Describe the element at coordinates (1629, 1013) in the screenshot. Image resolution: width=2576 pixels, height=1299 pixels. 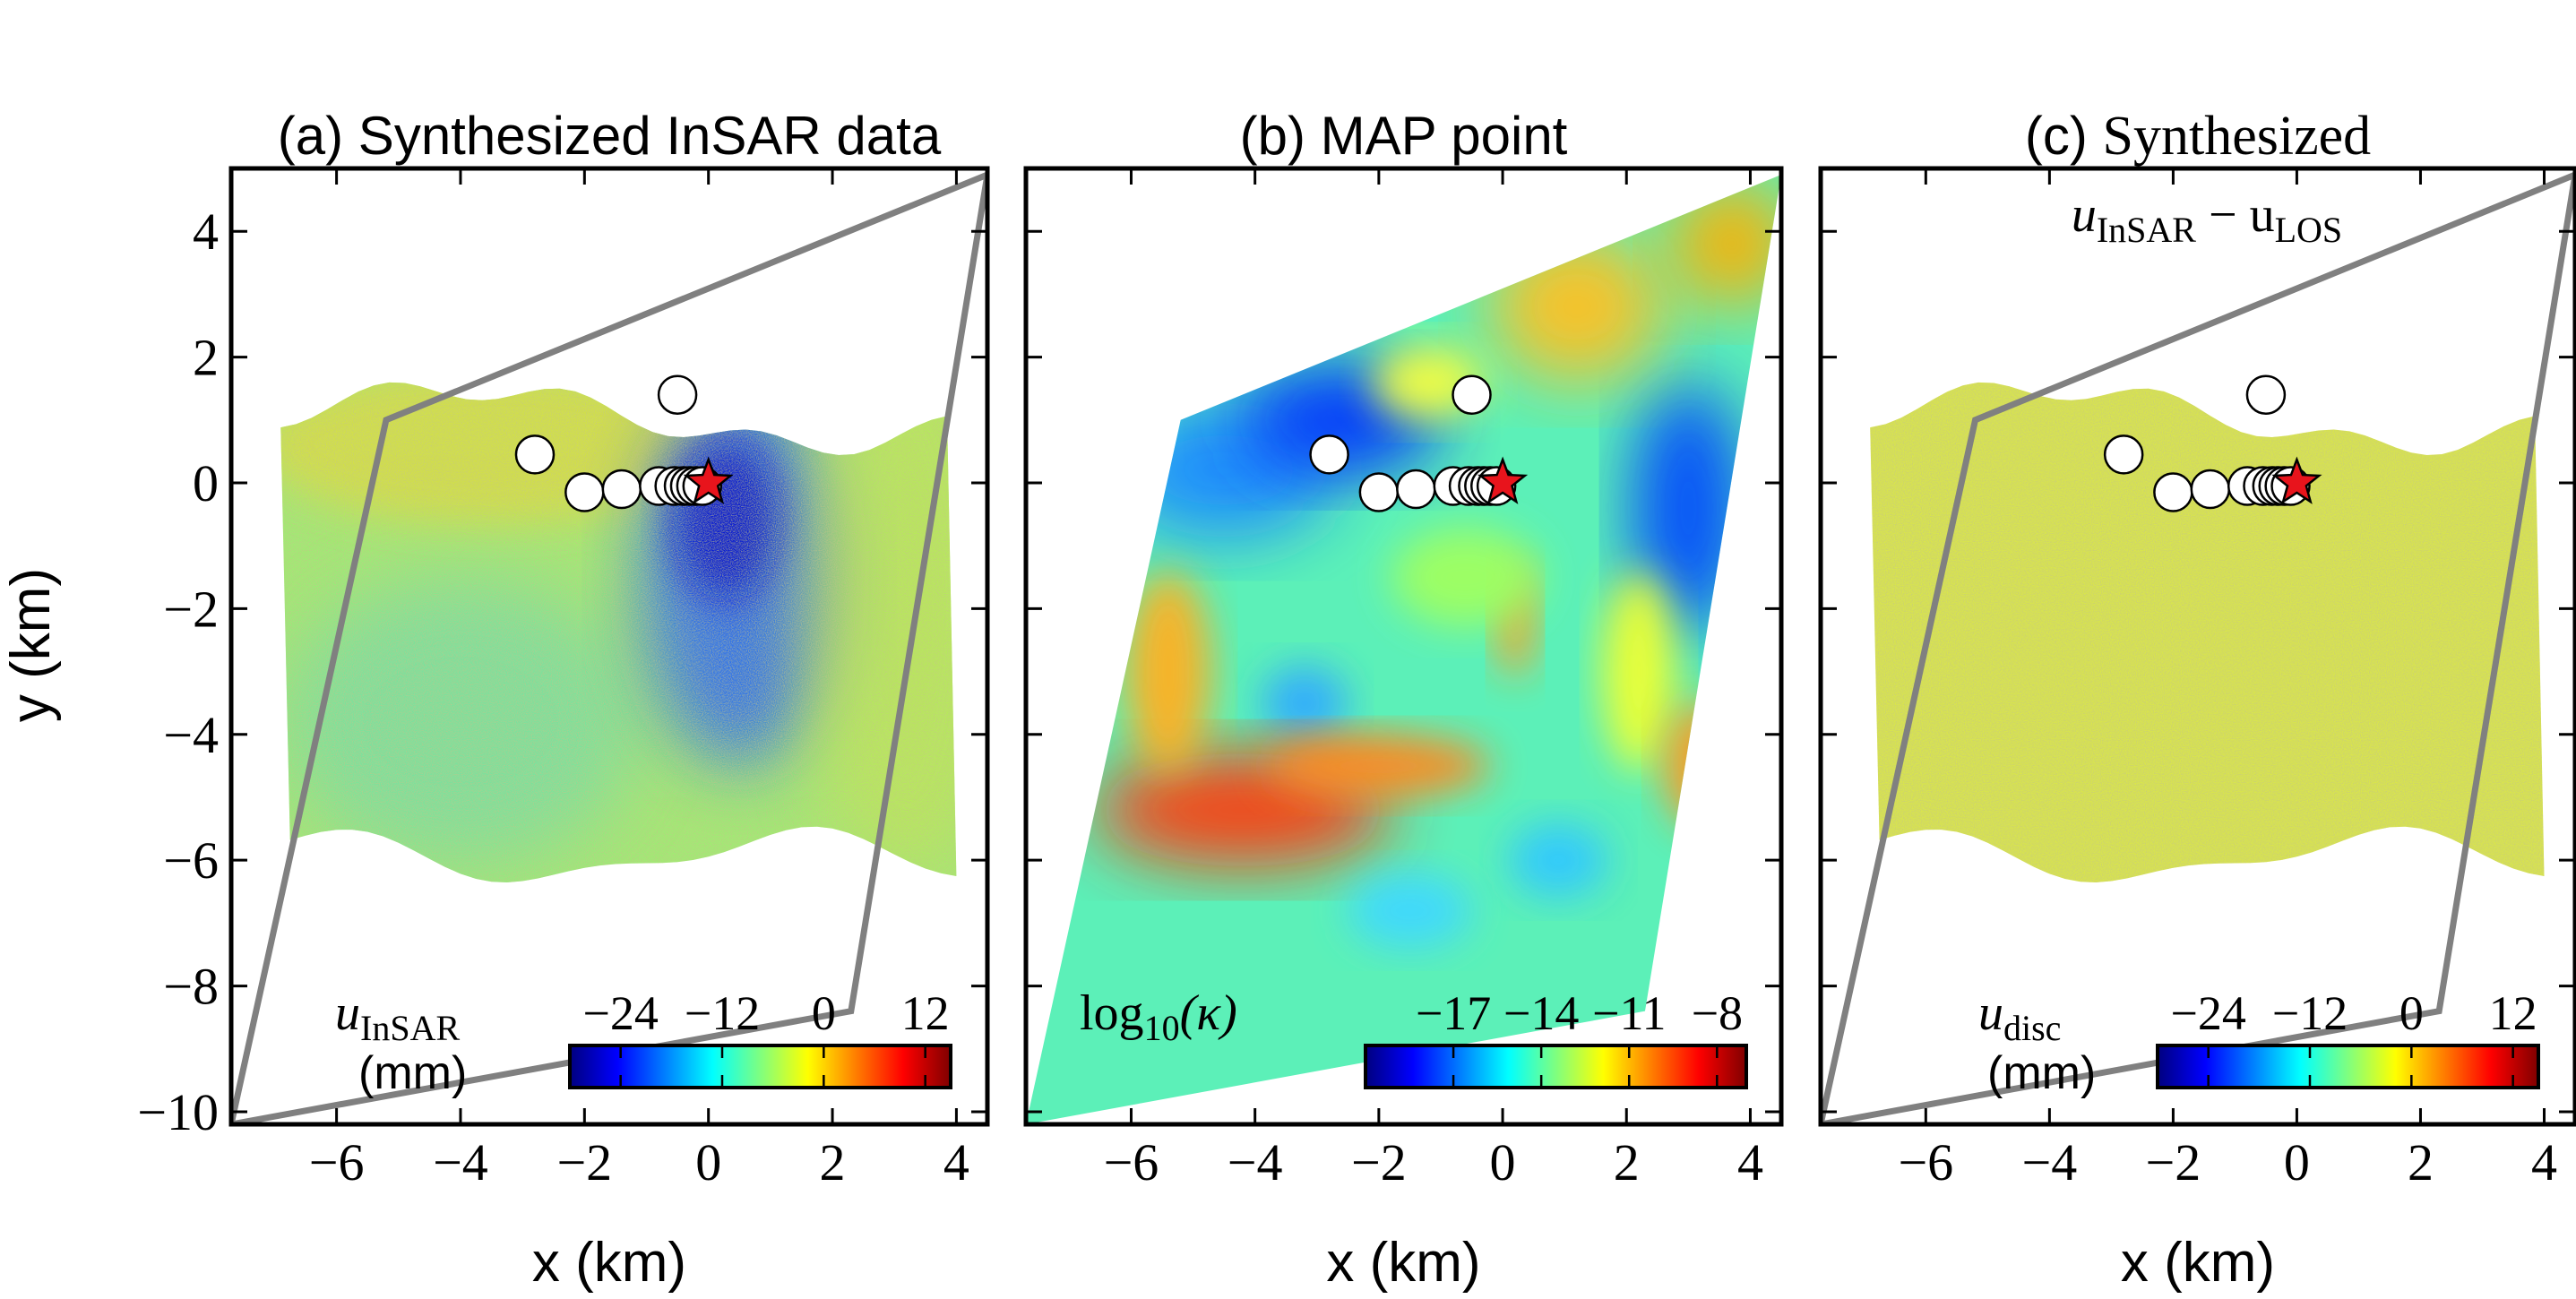
I see `colorbar-tick-label: −11` at that location.